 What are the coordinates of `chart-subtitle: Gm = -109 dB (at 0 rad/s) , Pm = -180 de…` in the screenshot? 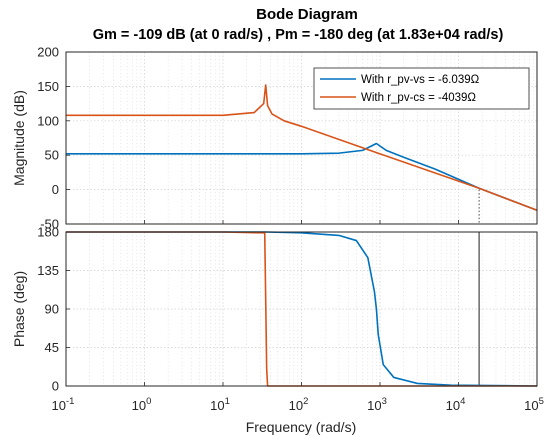 It's located at (298, 35).